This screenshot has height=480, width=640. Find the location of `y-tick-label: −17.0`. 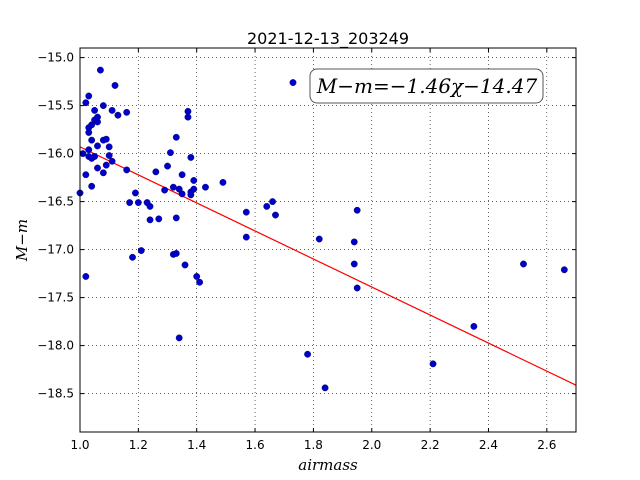

y-tick-label: −17.0 is located at coordinates (55, 250).